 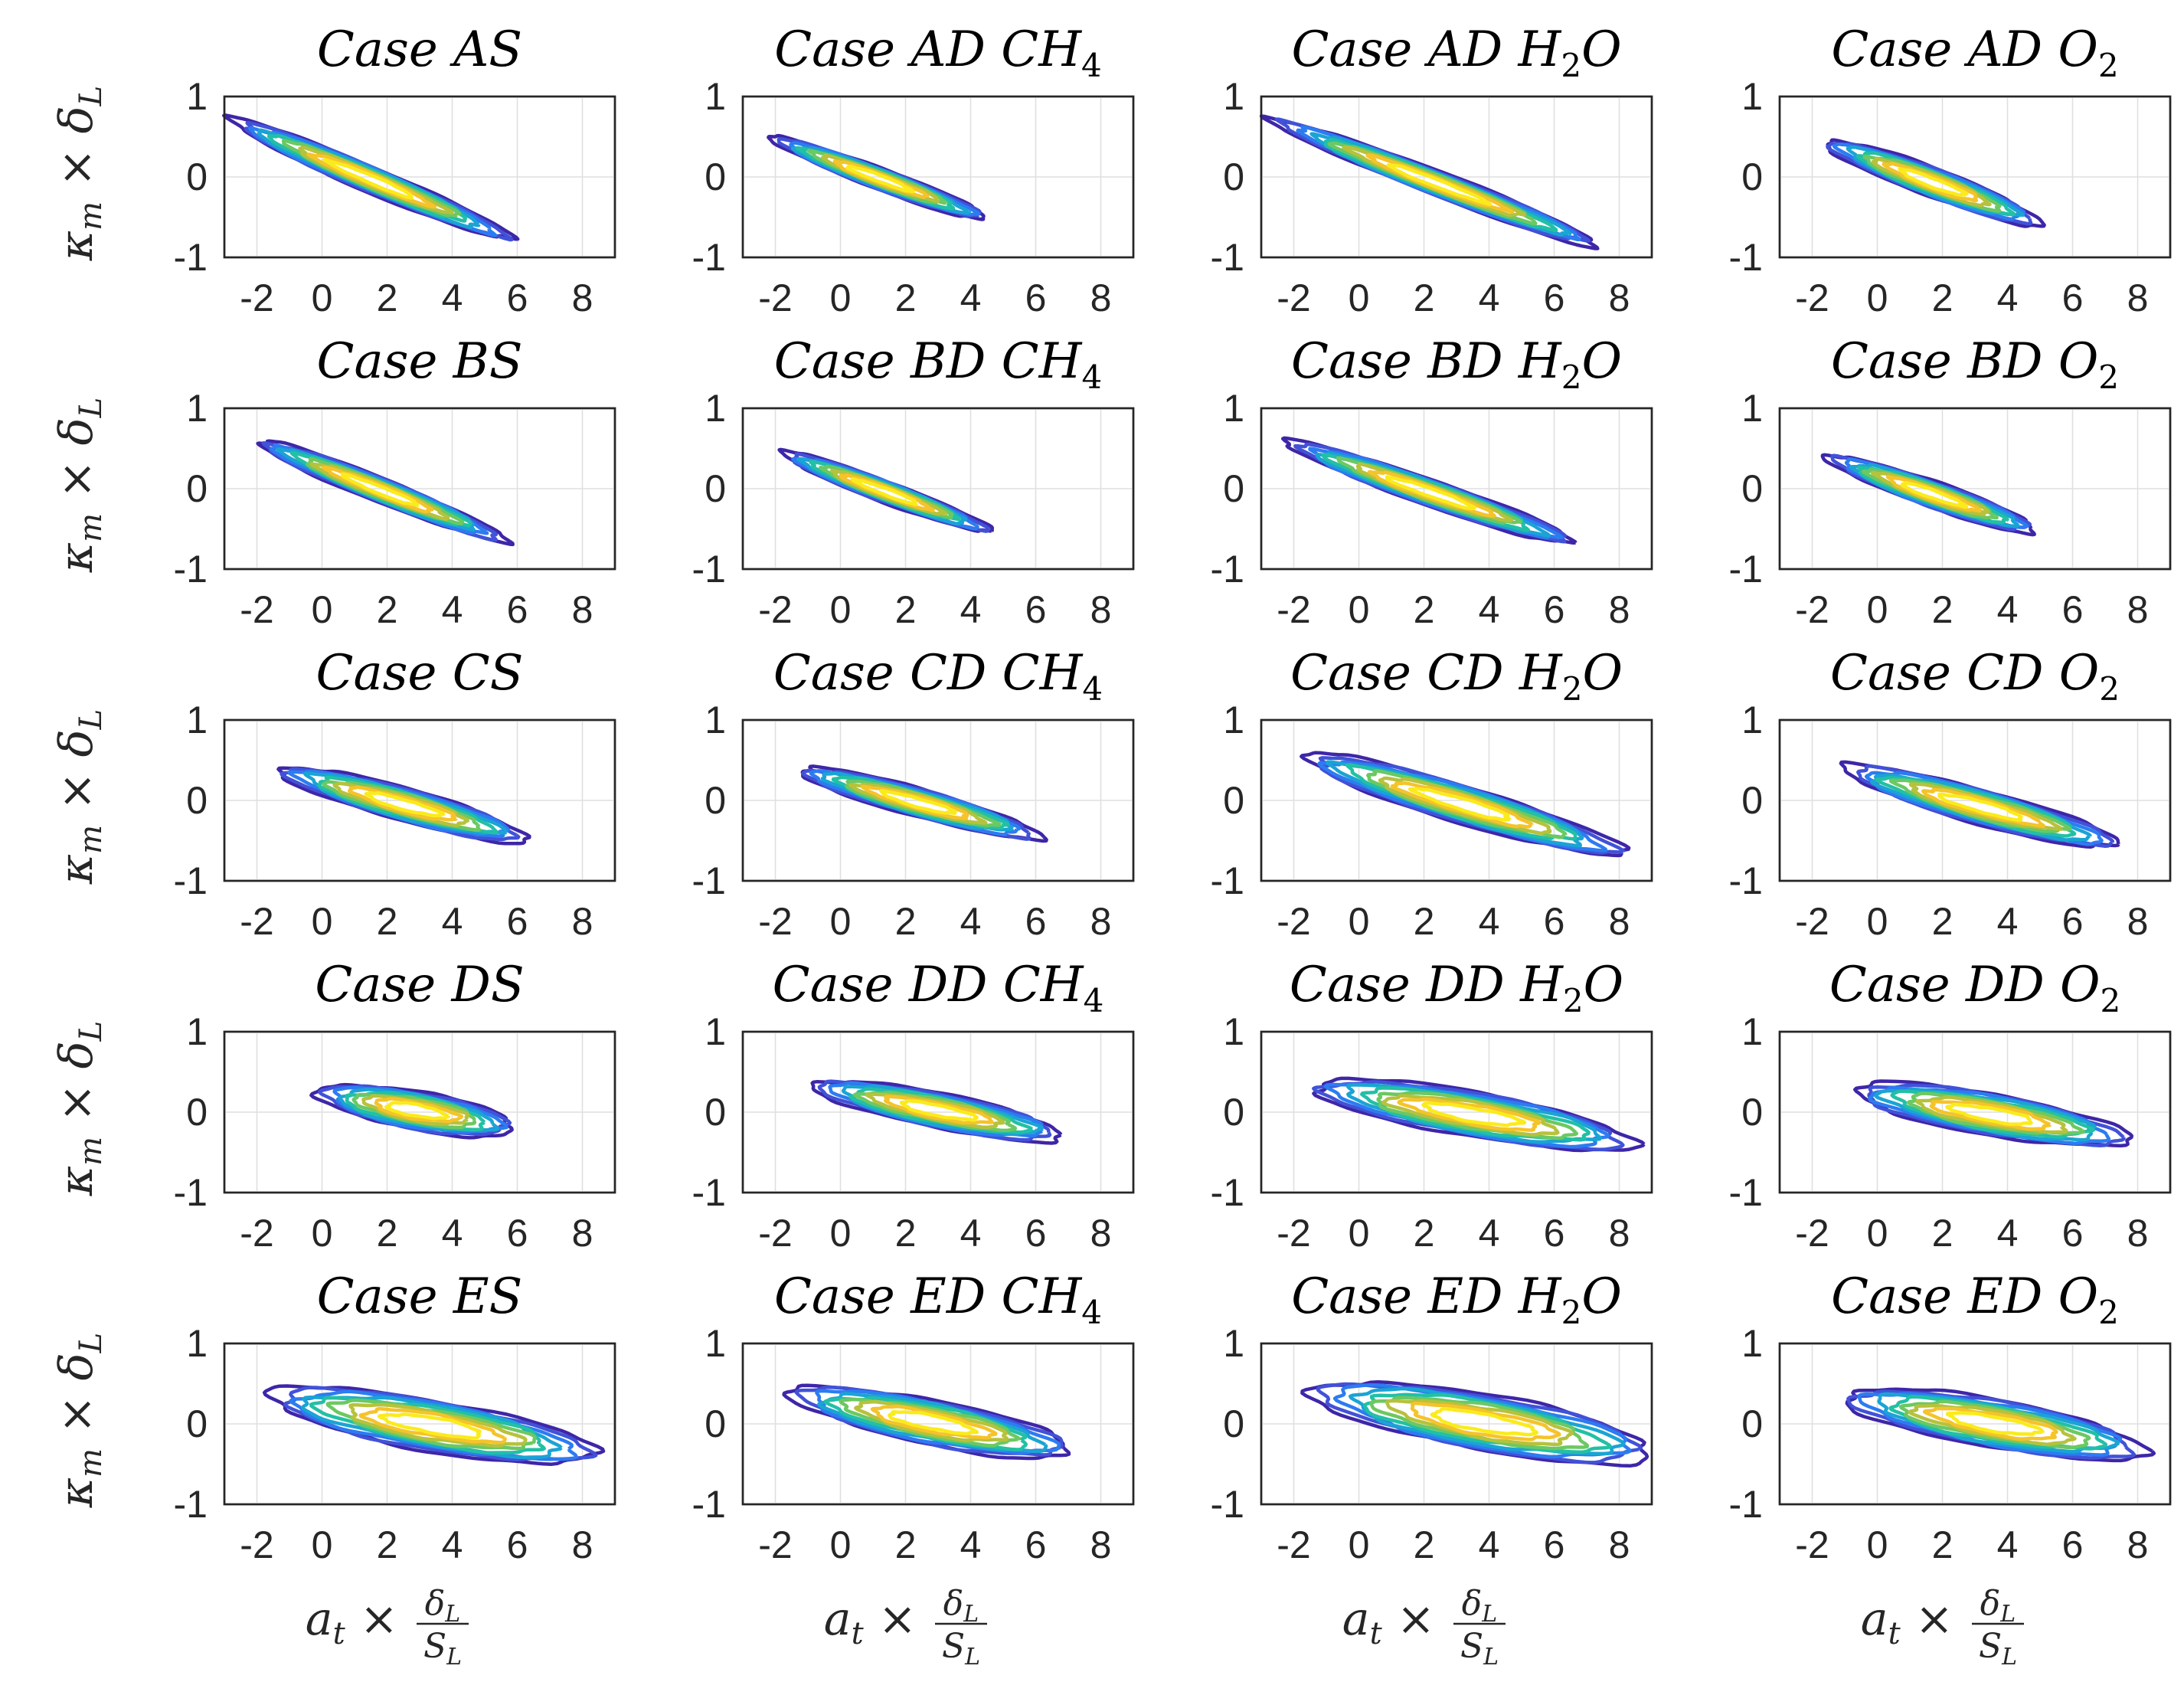 I want to click on panel-title: Case CS, so click(x=420, y=673).